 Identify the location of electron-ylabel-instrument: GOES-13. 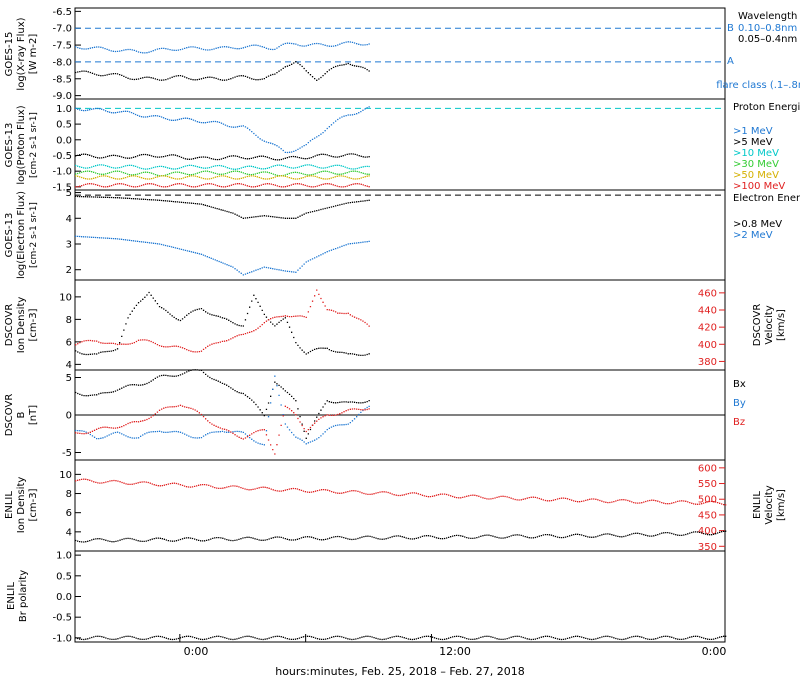
(9, 235).